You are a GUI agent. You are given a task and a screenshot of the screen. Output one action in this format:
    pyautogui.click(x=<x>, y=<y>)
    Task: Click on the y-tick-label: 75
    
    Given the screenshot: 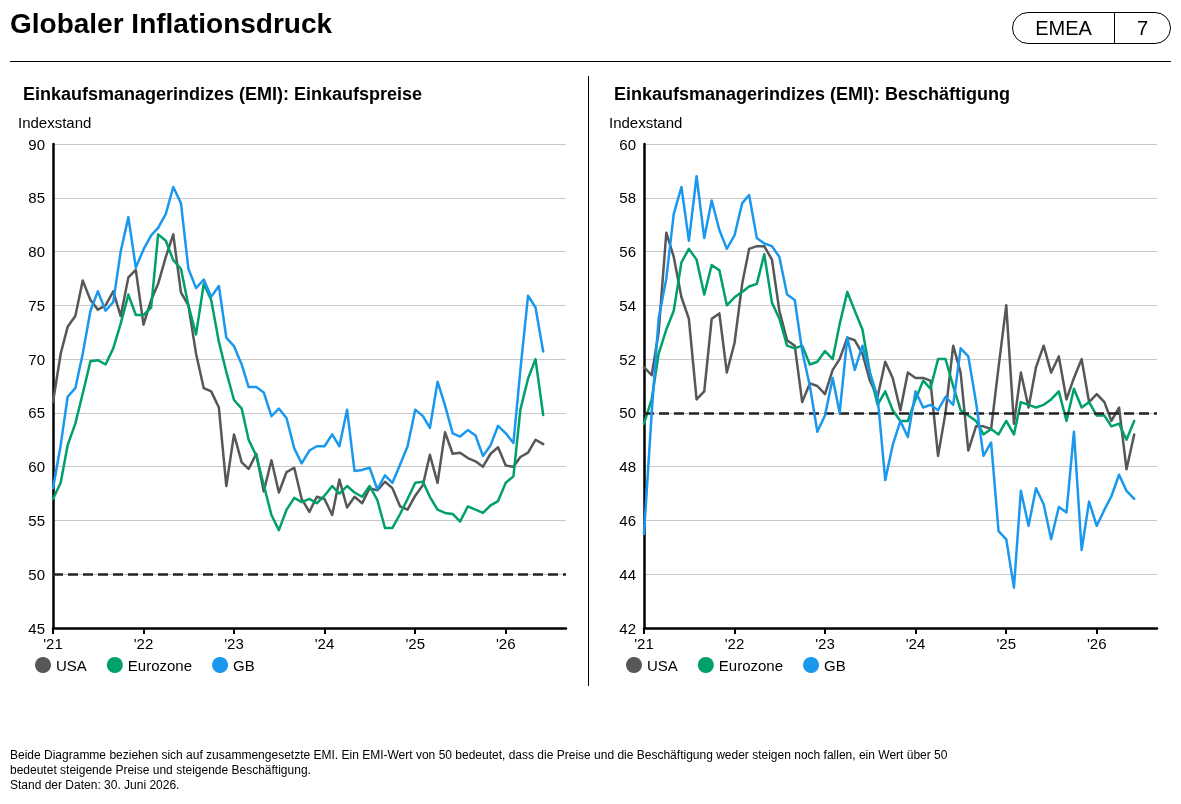 What is the action you would take?
    pyautogui.click(x=36, y=305)
    